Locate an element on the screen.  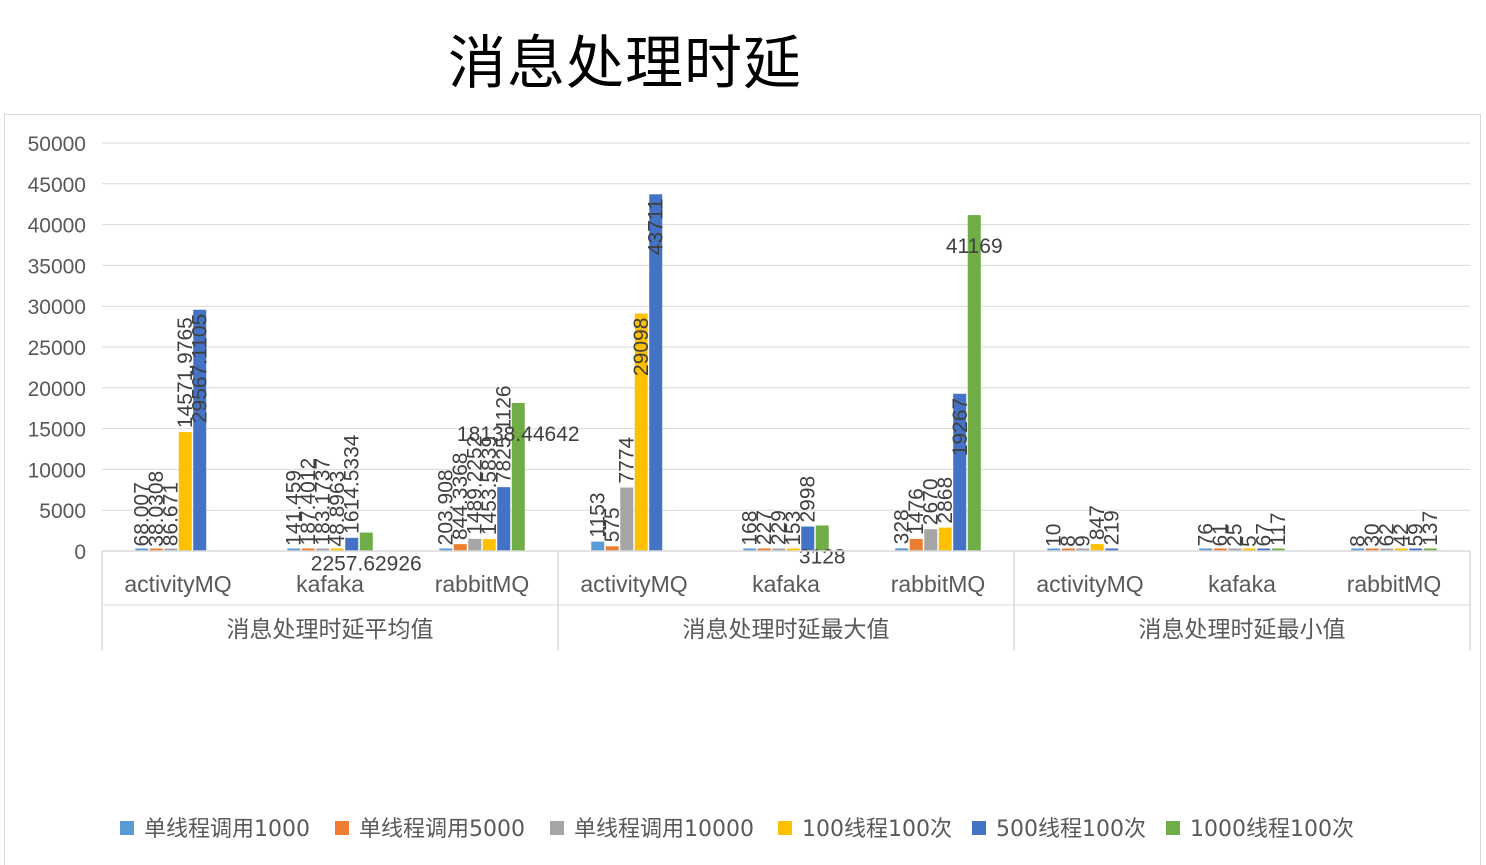
data-label: 8 is located at coordinates (1358, 541).